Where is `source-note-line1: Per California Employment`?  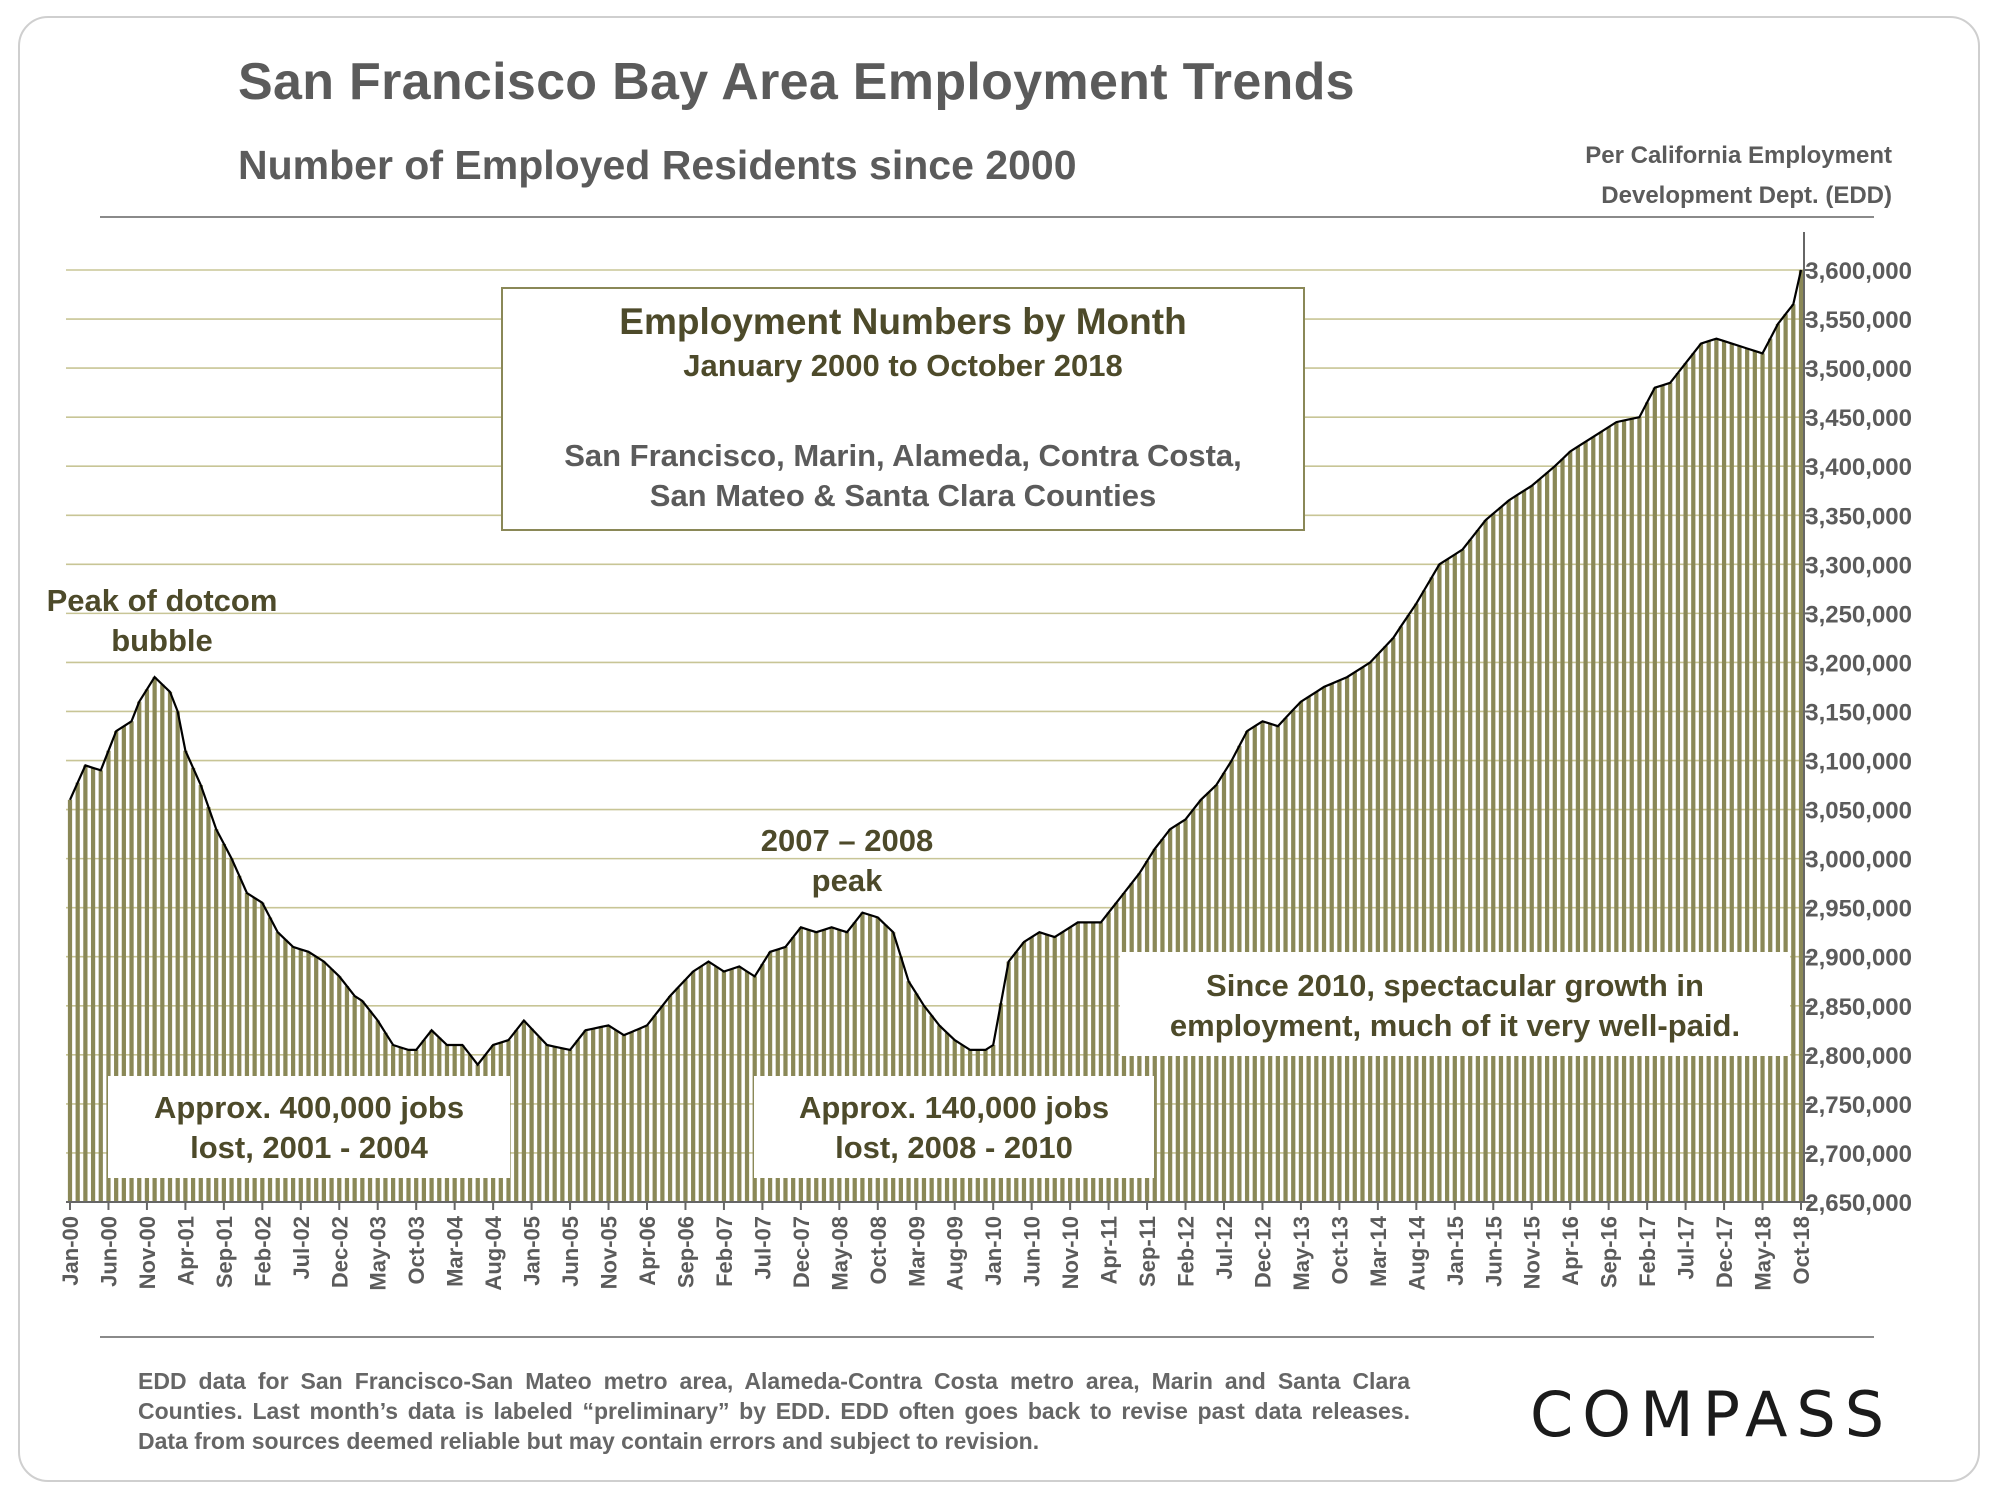
source-note-line1: Per California Employment is located at coordinates (1738, 155).